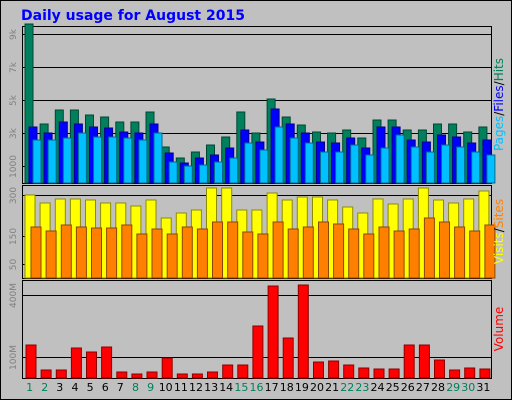 Image resolution: width=512 pixels, height=400 pixels. I want to click on x-tick-label: 19, so click(302, 387).